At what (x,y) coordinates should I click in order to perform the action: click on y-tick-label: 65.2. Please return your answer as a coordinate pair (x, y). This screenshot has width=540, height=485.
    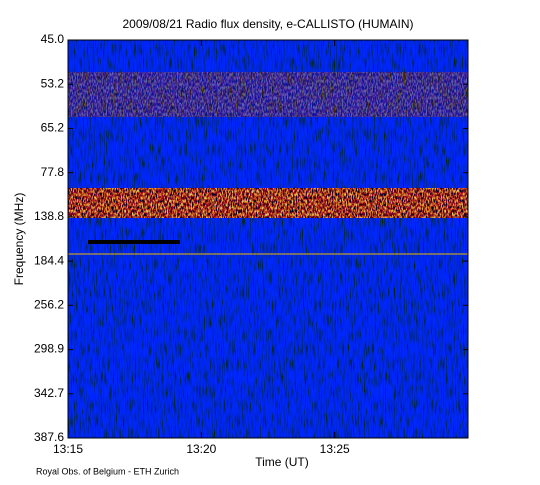
    Looking at the image, I should click on (53, 128).